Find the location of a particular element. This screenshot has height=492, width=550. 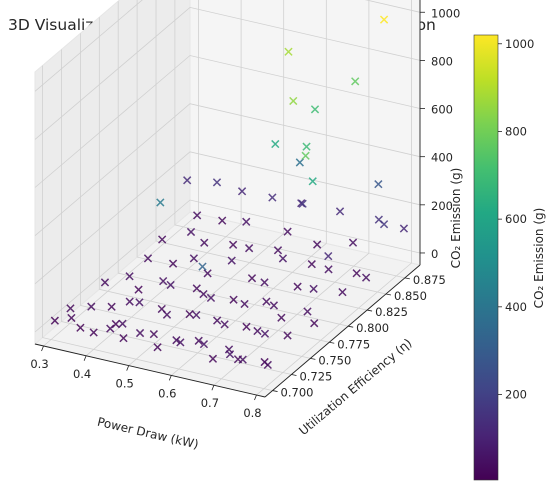

z-gridline is located at coordinates (227, 46).